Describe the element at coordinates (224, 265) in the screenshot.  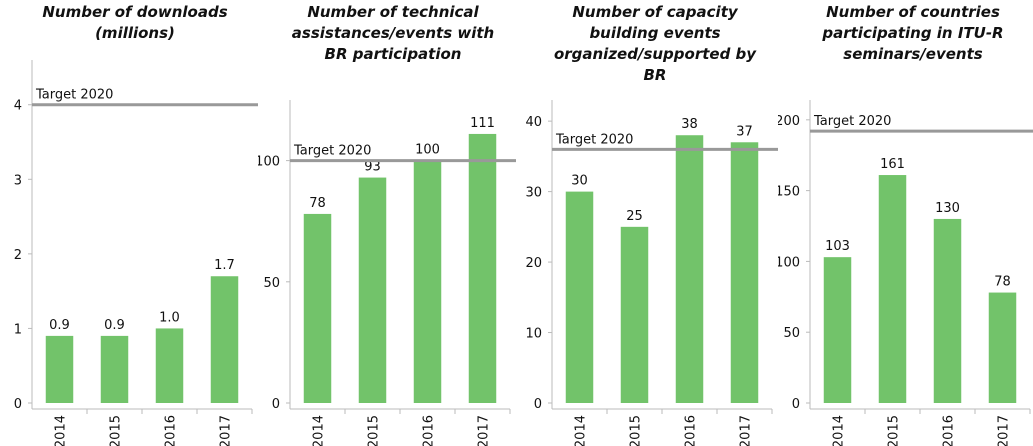
I see `value-label: 1.7` at that location.